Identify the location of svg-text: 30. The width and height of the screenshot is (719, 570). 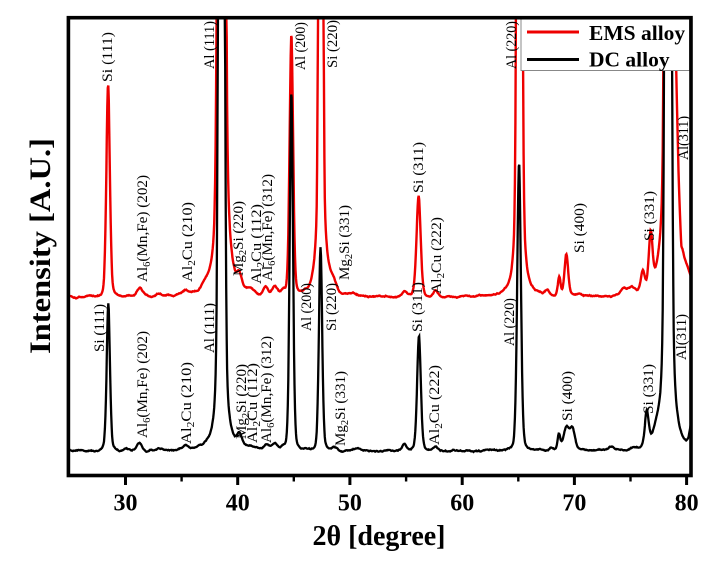
(126, 504).